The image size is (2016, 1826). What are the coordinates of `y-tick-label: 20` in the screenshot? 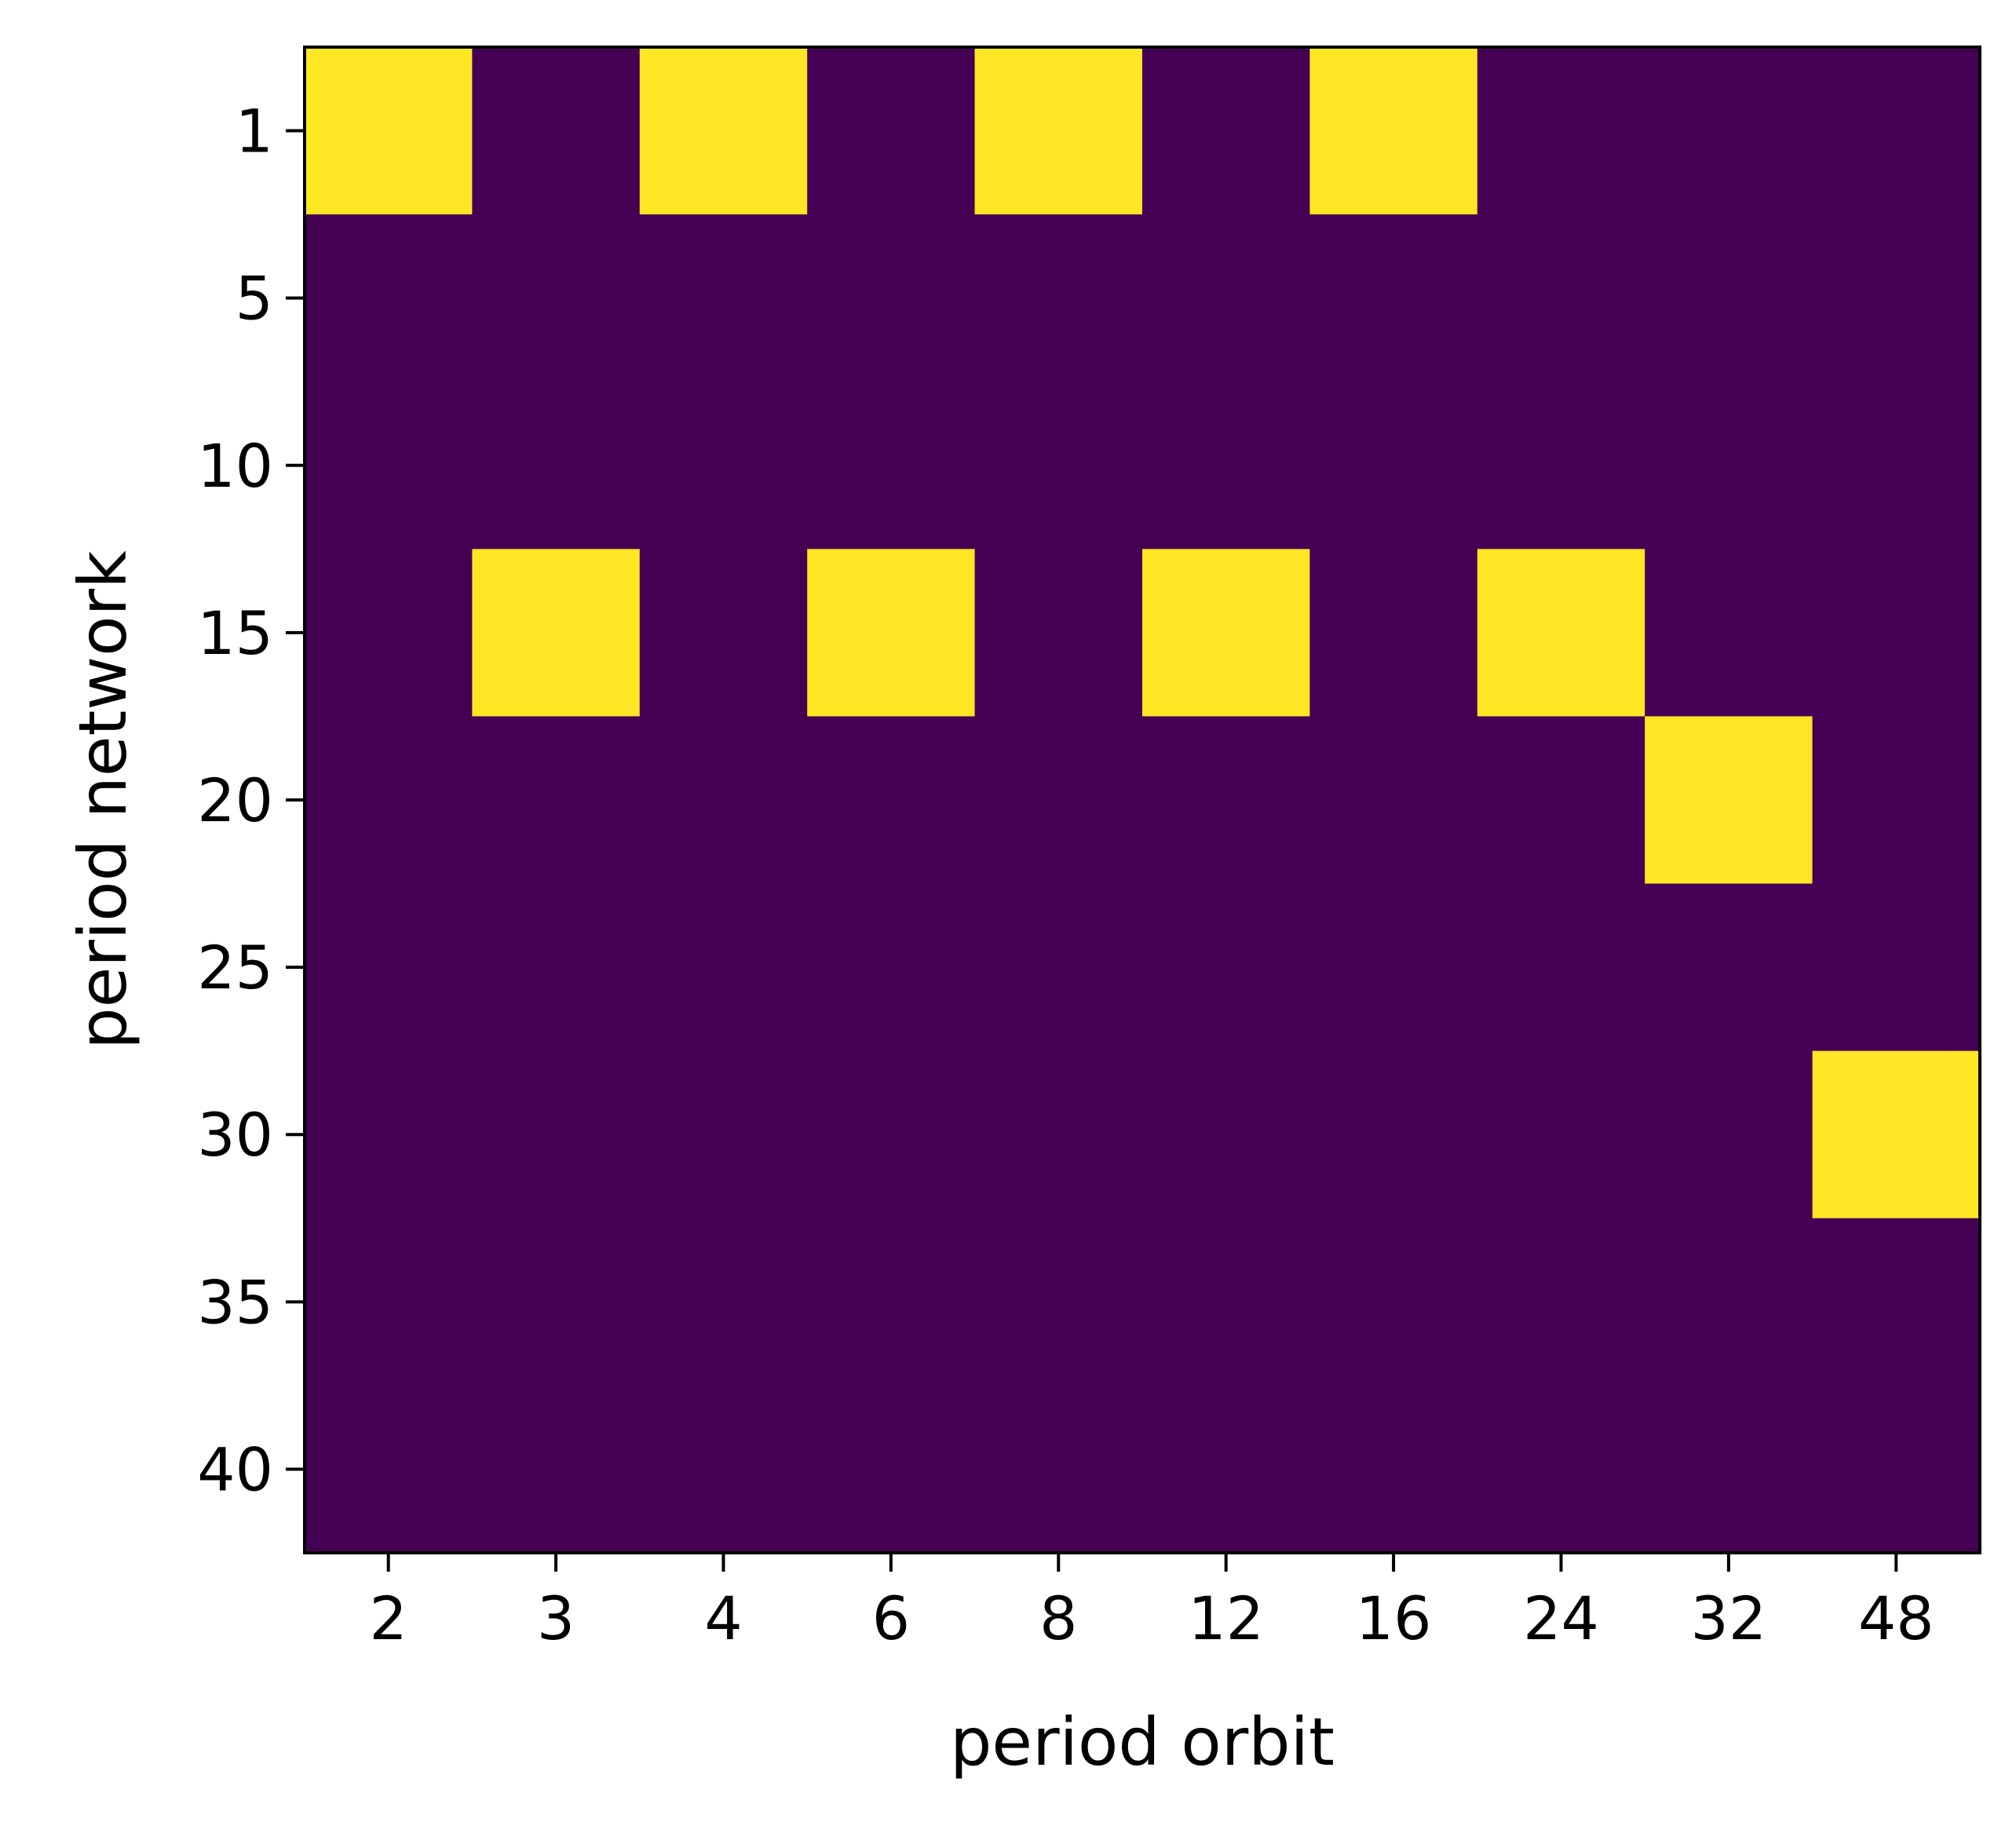 It's located at (235, 800).